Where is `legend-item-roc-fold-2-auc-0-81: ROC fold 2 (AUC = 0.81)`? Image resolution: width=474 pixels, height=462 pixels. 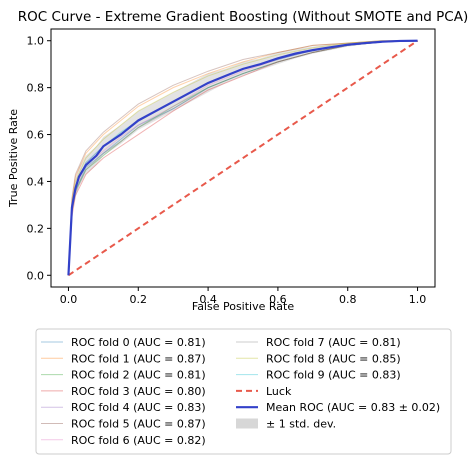
legend-item-roc-fold-2-auc-0-81: ROC fold 2 (AUC = 0.81) is located at coordinates (123, 375).